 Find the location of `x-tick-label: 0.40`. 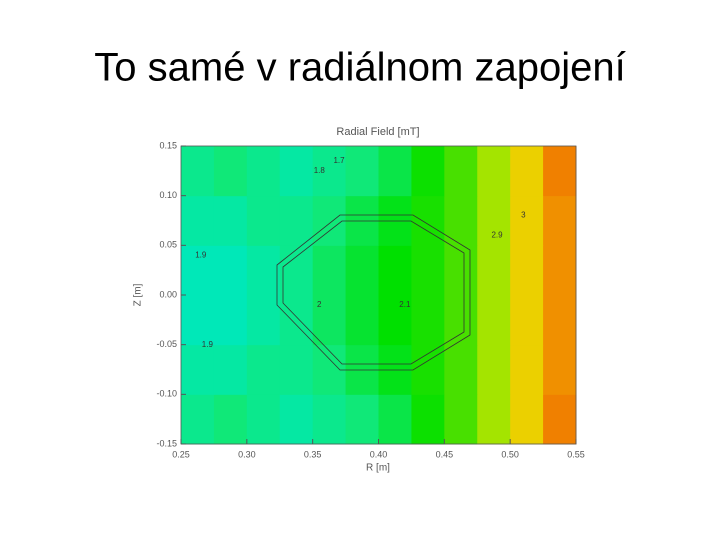

x-tick-label: 0.40 is located at coordinates (379, 454).